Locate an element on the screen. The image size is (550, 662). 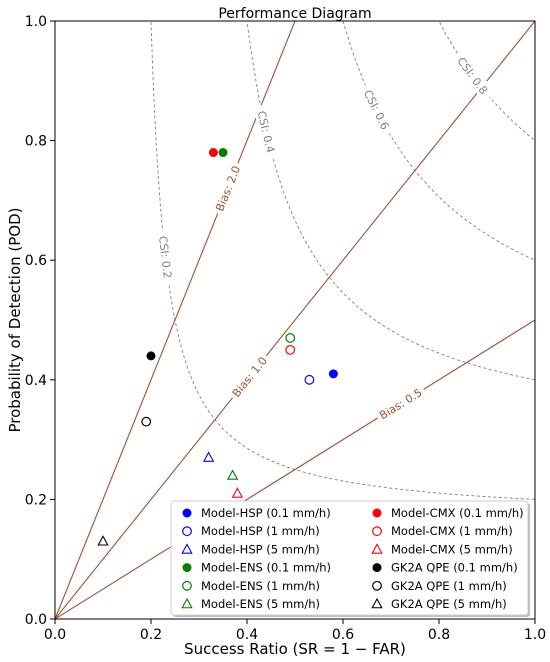
y-tick-label: 0.8 is located at coordinates (36, 142).